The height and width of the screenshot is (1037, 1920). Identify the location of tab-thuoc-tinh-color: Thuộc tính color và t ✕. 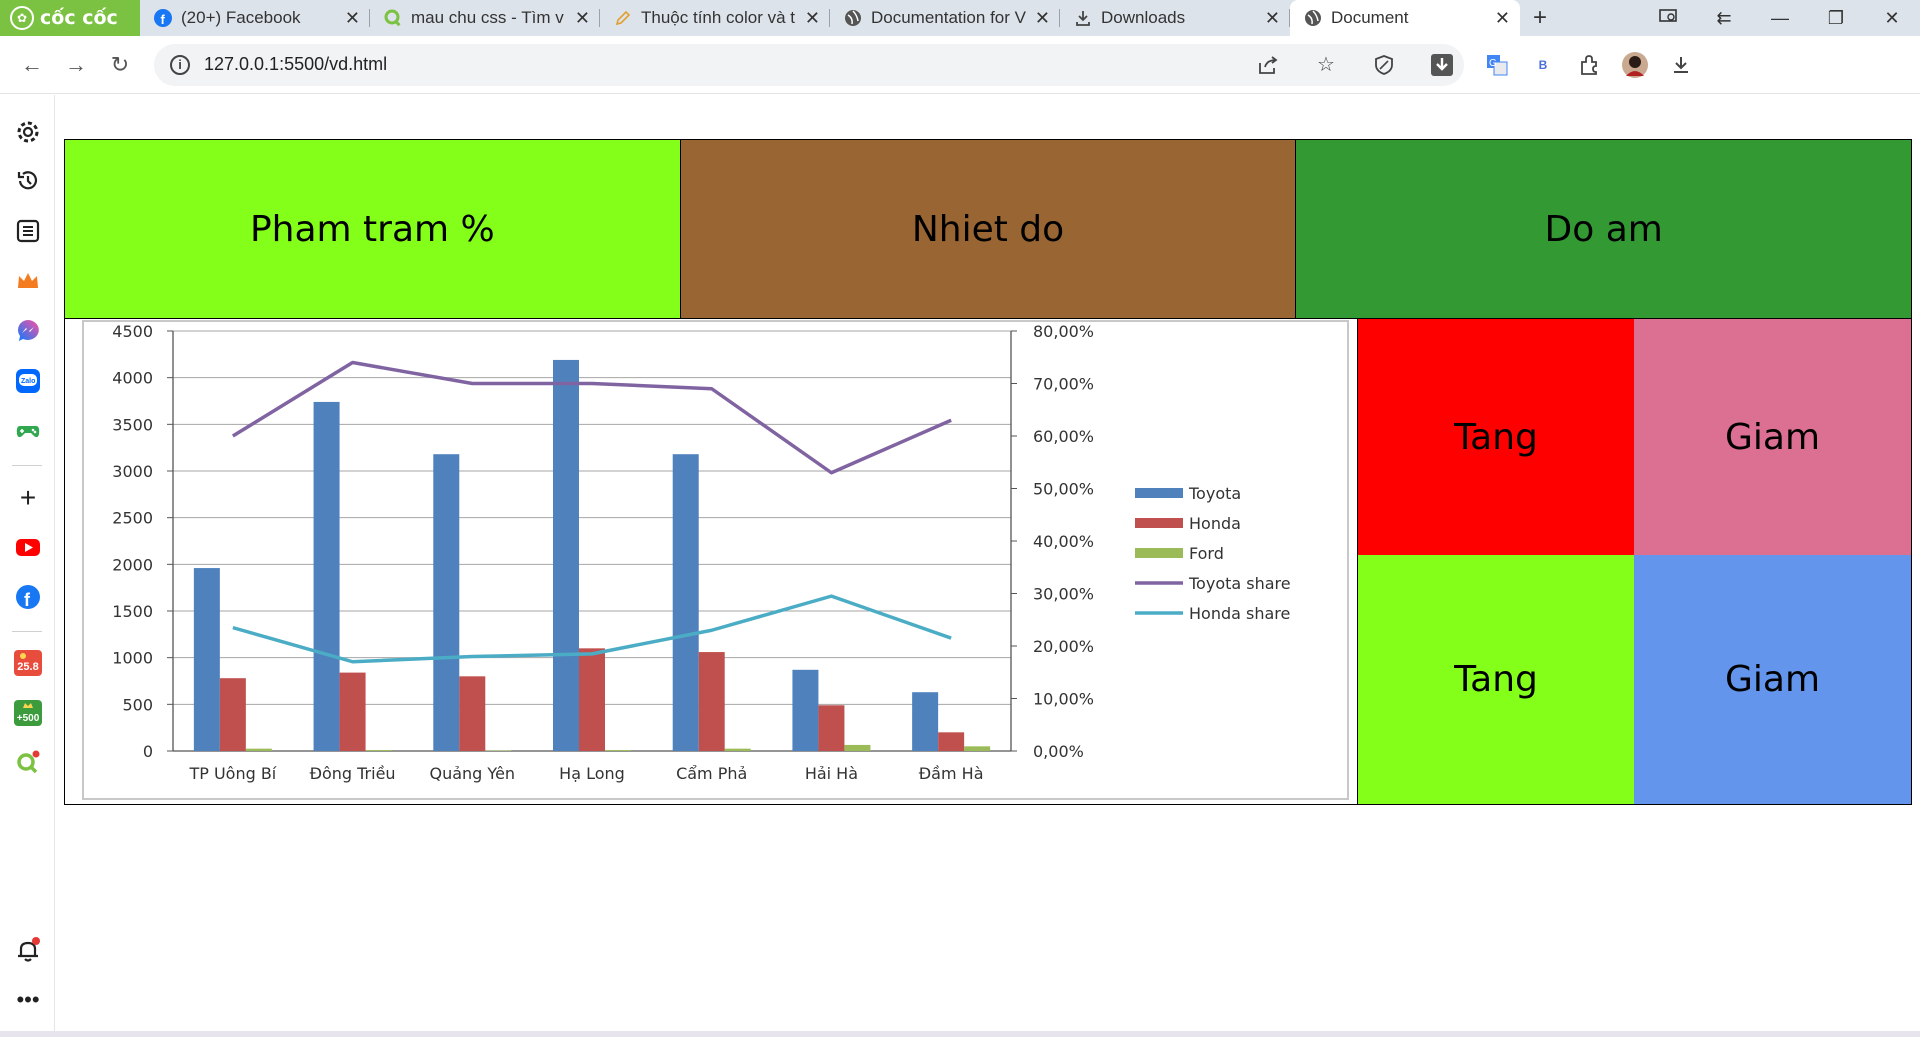
(715, 18).